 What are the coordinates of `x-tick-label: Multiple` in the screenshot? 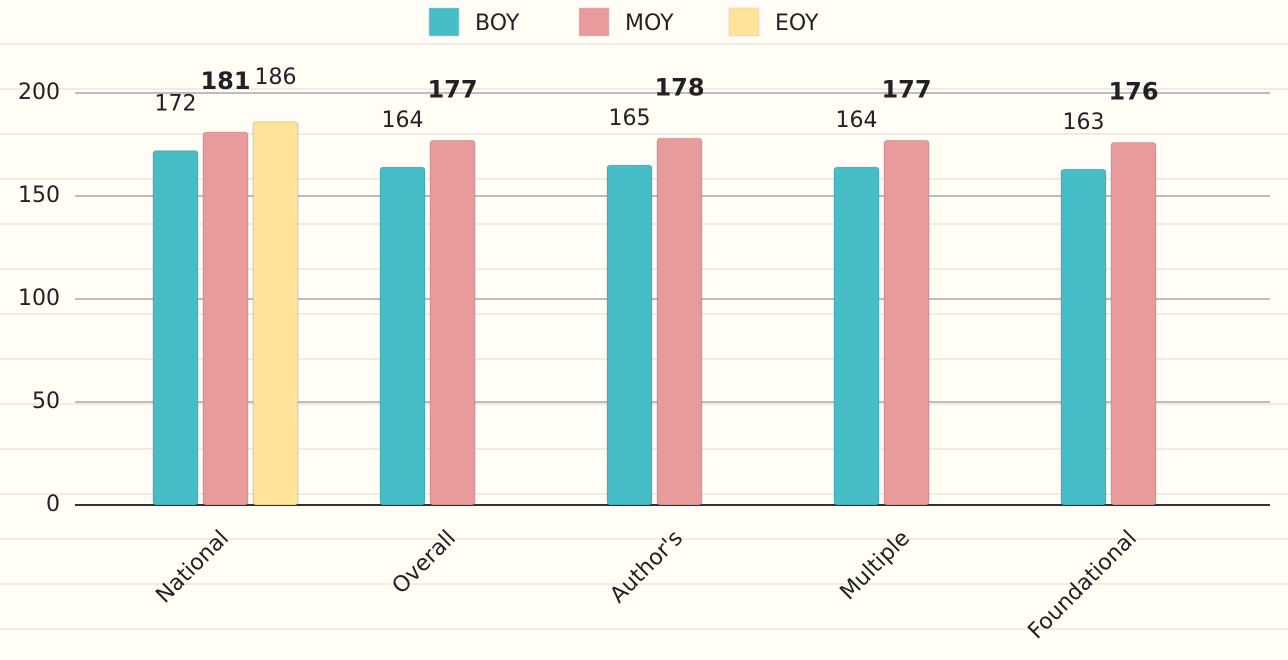 It's located at (875, 565).